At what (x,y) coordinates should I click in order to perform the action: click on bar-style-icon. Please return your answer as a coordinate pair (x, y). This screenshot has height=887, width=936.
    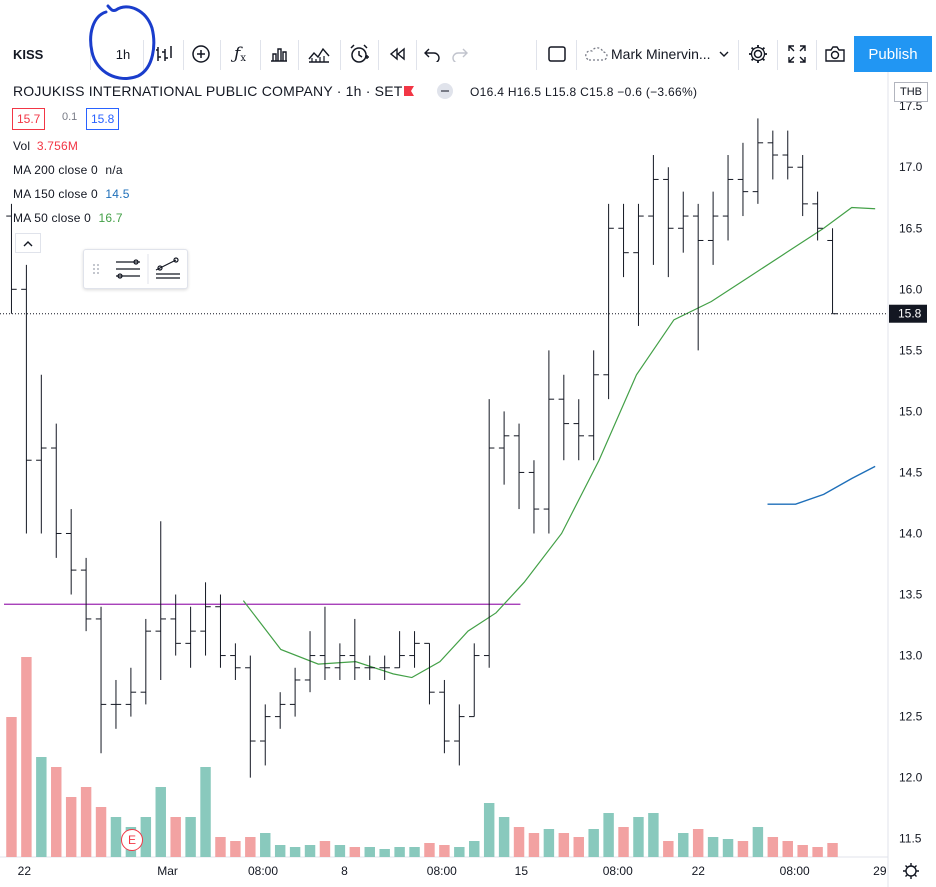
    Looking at the image, I should click on (164, 54).